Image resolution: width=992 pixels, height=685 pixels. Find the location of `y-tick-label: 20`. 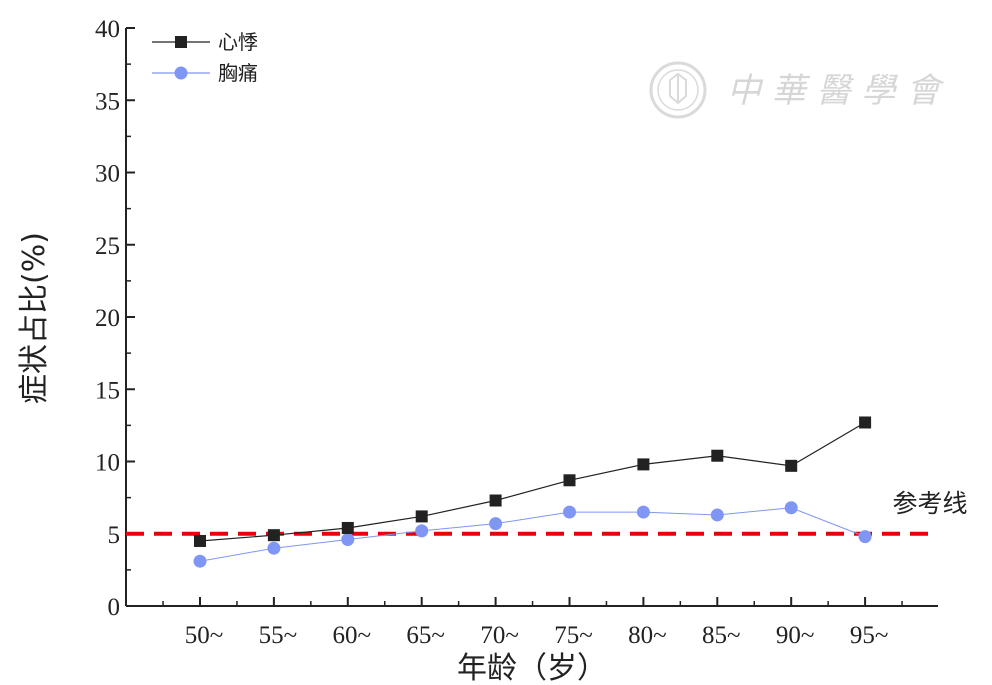

y-tick-label: 20 is located at coordinates (107, 318).